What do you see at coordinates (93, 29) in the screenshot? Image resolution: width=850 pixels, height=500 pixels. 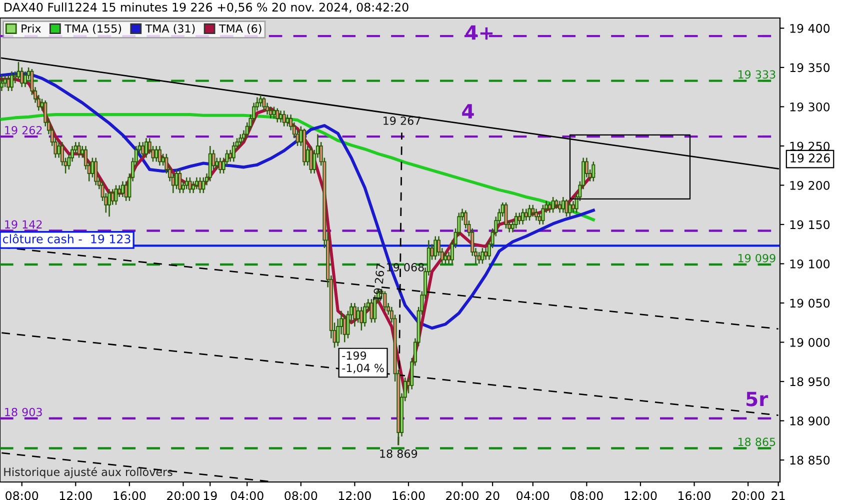 I see `legend-label: TMA (155)` at bounding box center [93, 29].